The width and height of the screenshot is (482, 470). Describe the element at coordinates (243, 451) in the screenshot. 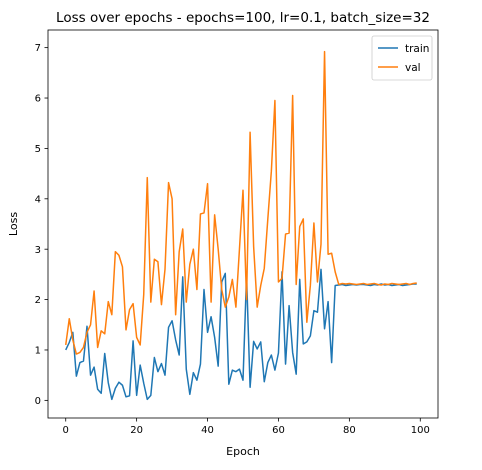

I see `x-axis-label: Epoch` at that location.